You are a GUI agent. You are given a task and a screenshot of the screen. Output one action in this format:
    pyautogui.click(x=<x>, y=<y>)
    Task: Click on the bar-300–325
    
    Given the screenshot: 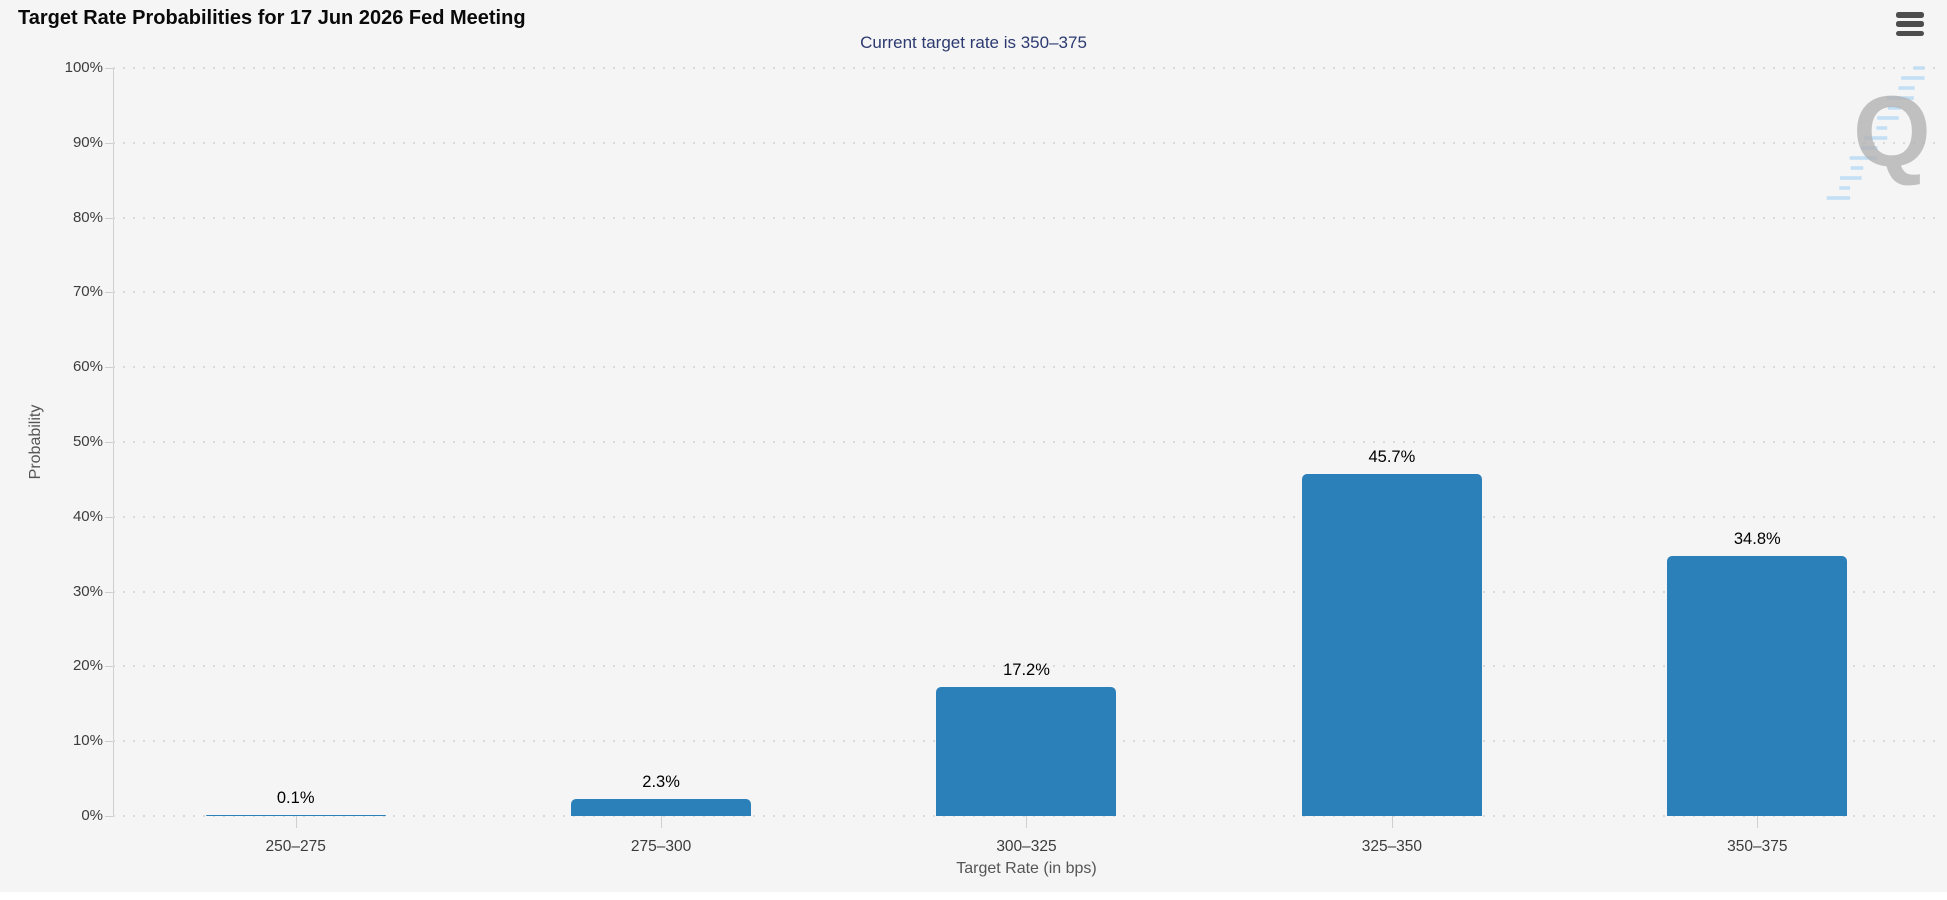 What is the action you would take?
    pyautogui.click(x=1026, y=751)
    